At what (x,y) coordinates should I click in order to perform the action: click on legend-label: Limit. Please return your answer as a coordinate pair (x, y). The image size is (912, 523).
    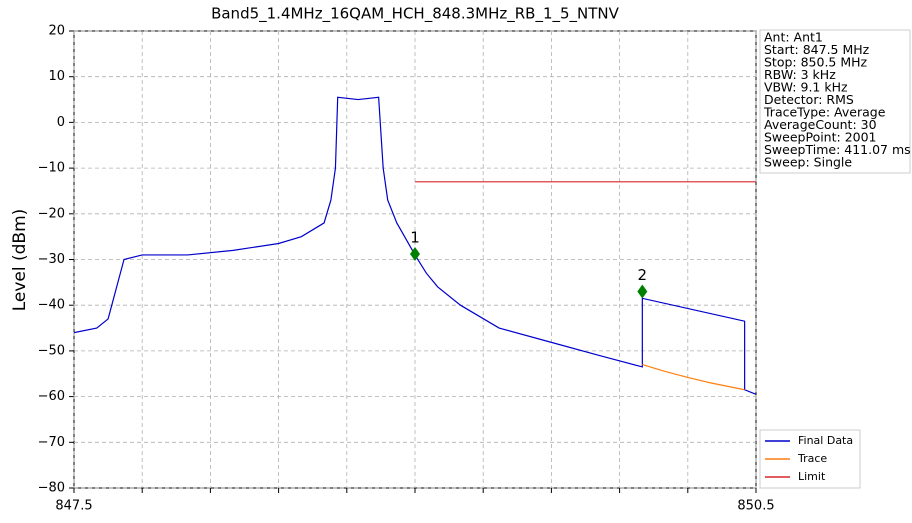
    Looking at the image, I should click on (812, 476).